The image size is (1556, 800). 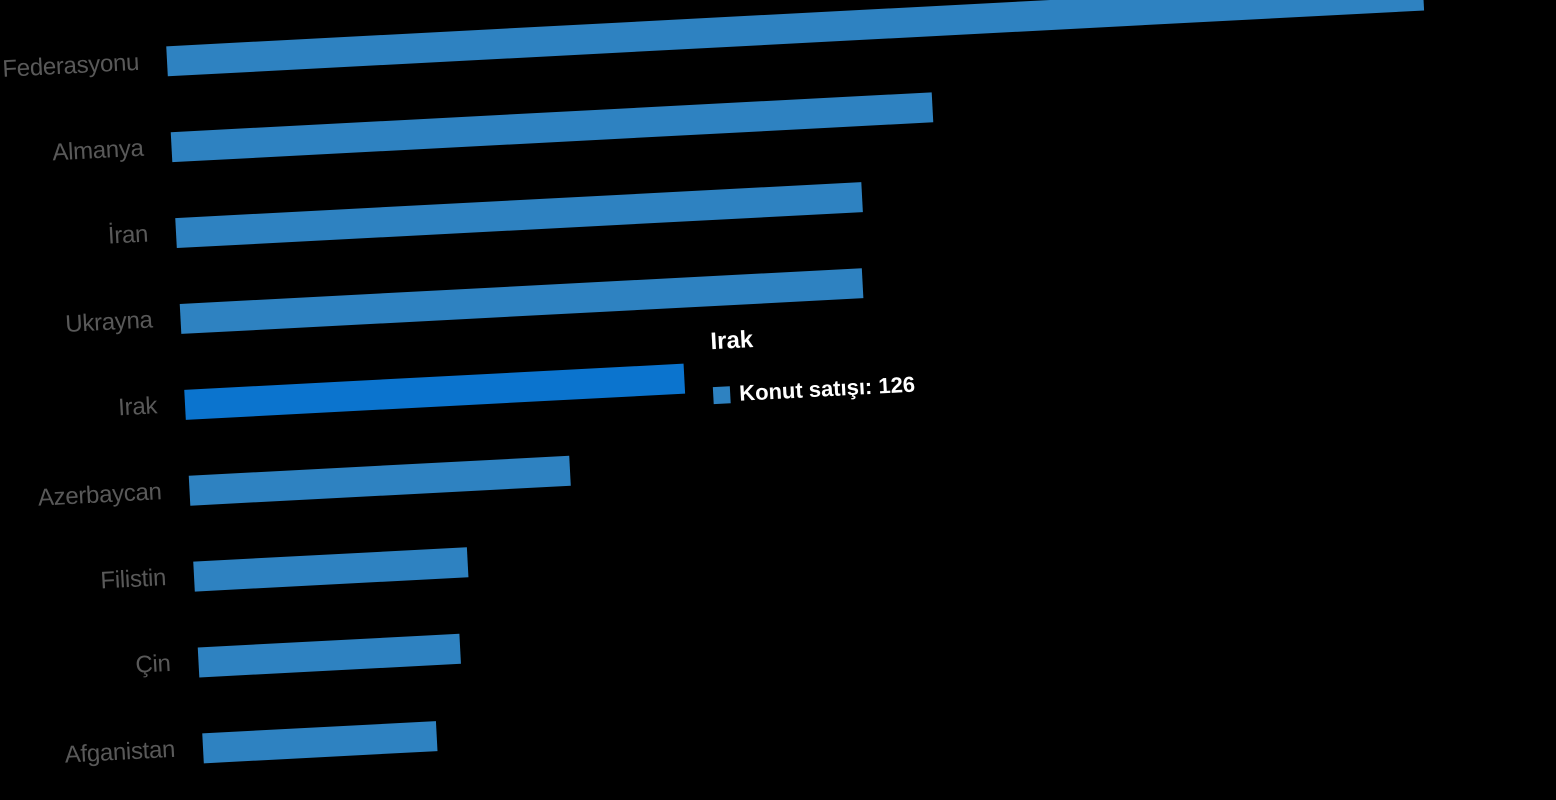 What do you see at coordinates (133, 579) in the screenshot?
I see `category-label: Filistin` at bounding box center [133, 579].